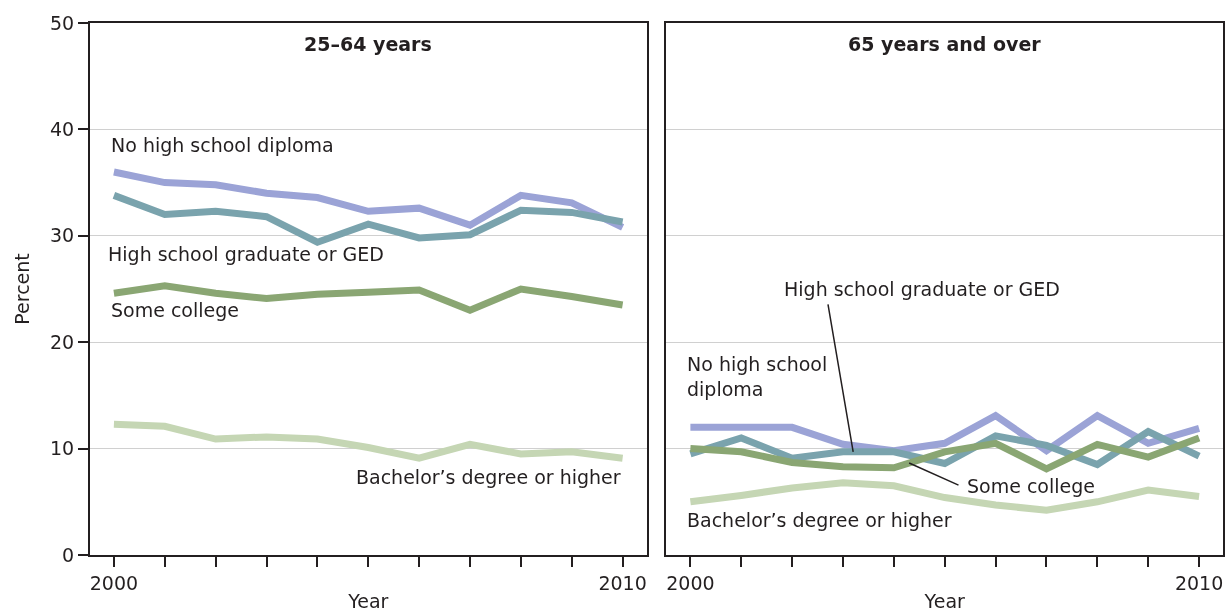  Describe the element at coordinates (246, 254) in the screenshot. I see `series-label: High school graduate or GED` at that location.